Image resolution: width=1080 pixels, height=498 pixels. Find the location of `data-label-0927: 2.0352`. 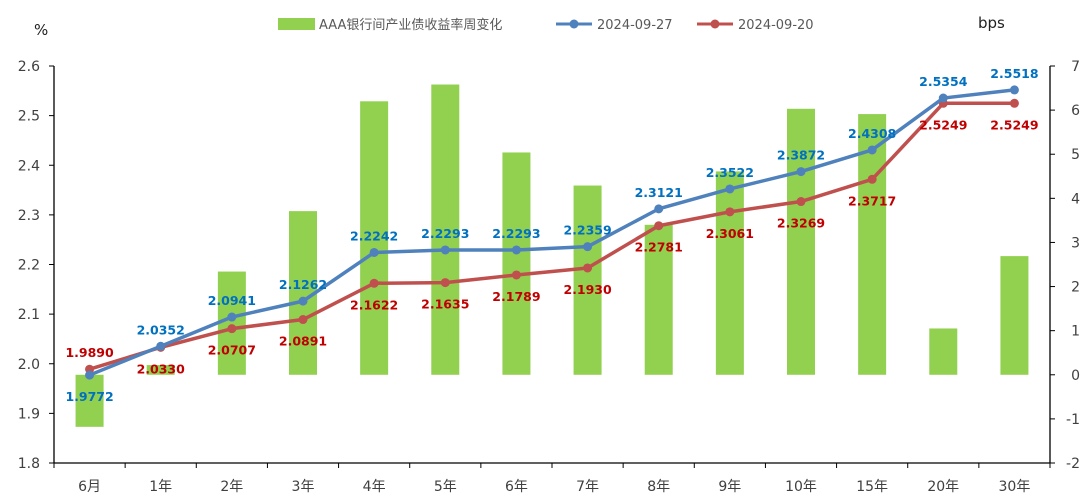

data-label-0927: 2.0352 is located at coordinates (161, 329).